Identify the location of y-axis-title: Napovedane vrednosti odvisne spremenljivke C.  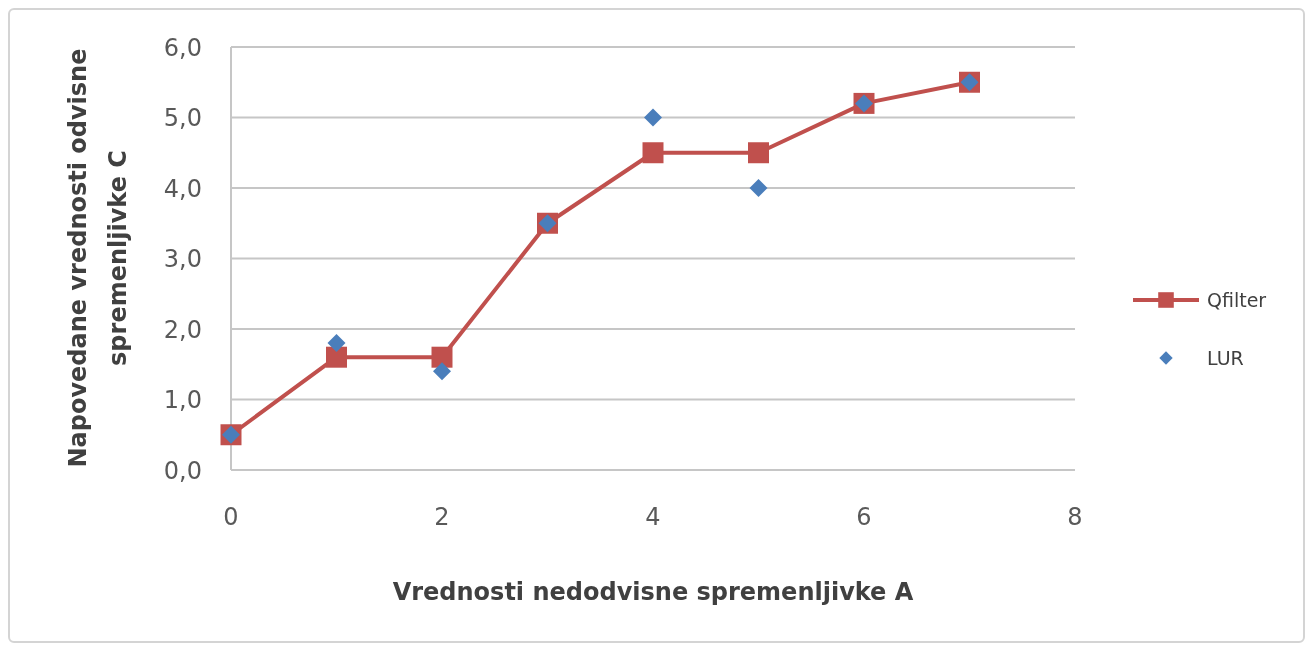
(98, 258).